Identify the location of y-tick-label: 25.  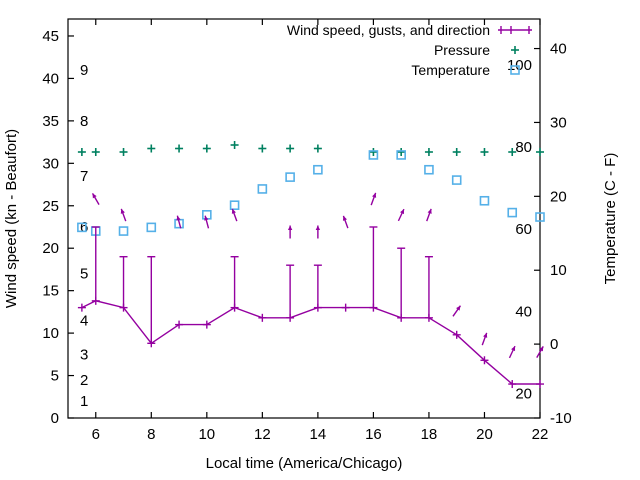
(50, 206).